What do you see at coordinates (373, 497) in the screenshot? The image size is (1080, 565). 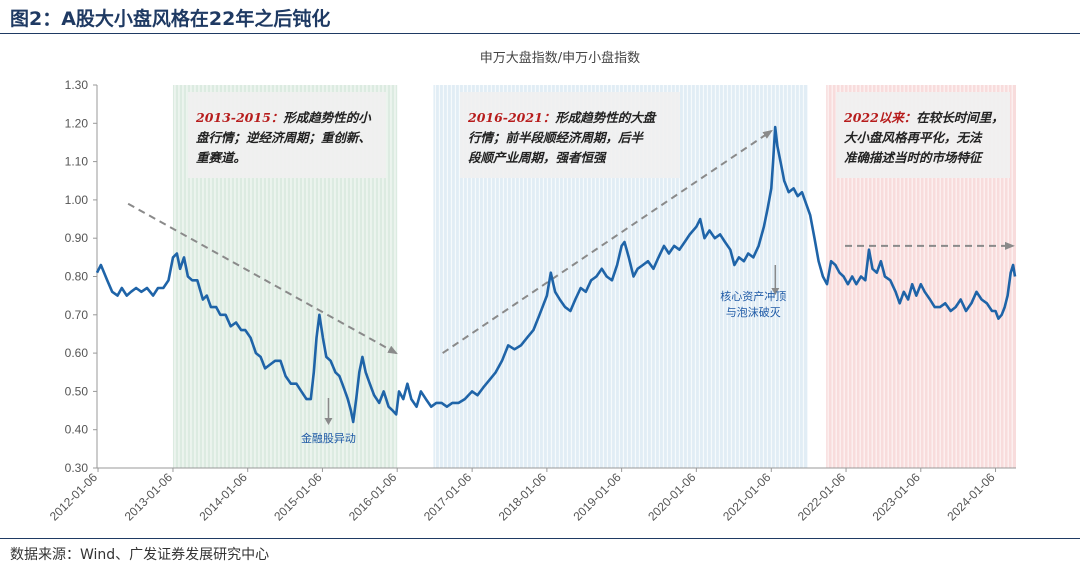 I see `x-tick-label: 2016-01-06` at bounding box center [373, 497].